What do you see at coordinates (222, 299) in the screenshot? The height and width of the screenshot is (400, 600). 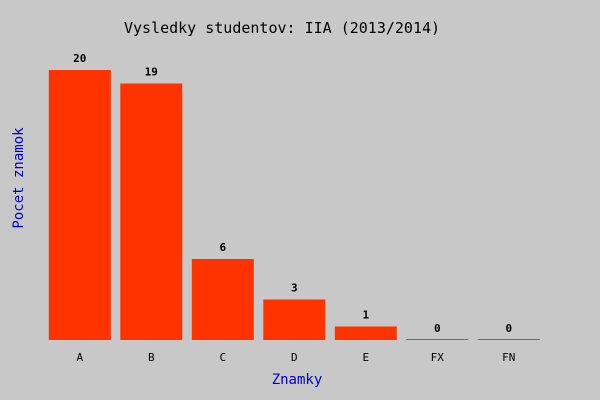 I see `bar-c` at bounding box center [222, 299].